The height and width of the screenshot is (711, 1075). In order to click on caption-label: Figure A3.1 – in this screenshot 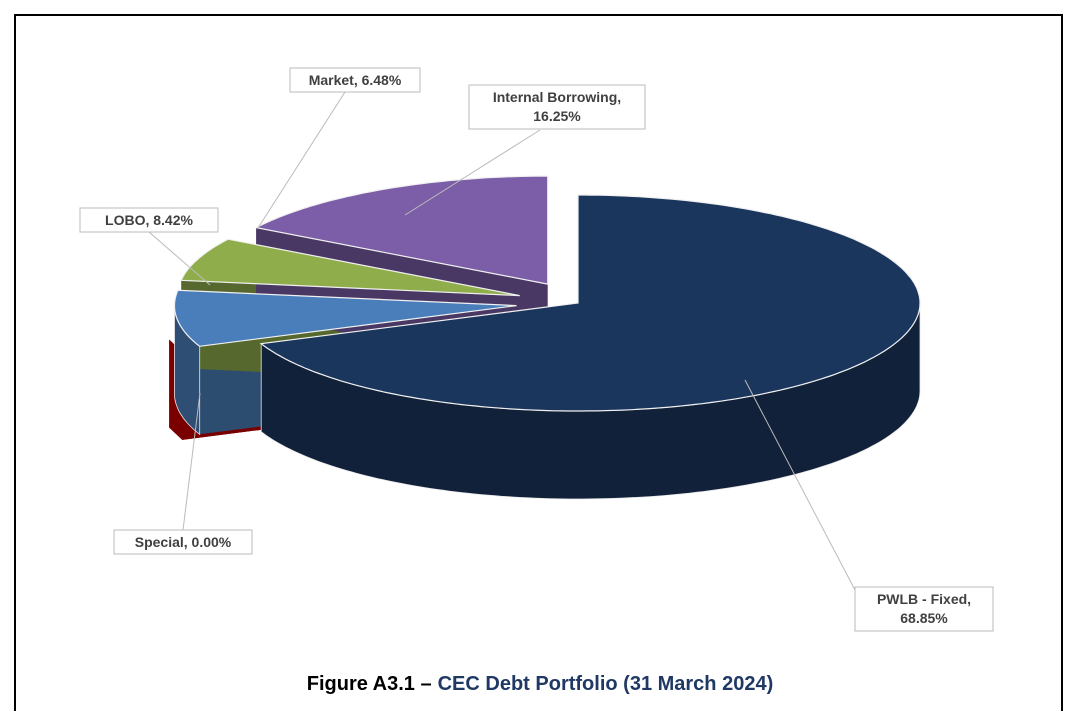, I will do `click(369, 684)`.